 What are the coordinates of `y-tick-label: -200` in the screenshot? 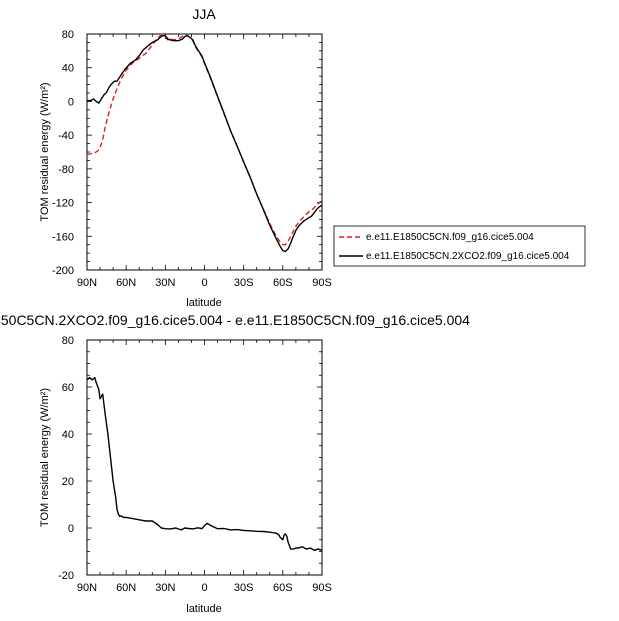 It's located at (63, 271).